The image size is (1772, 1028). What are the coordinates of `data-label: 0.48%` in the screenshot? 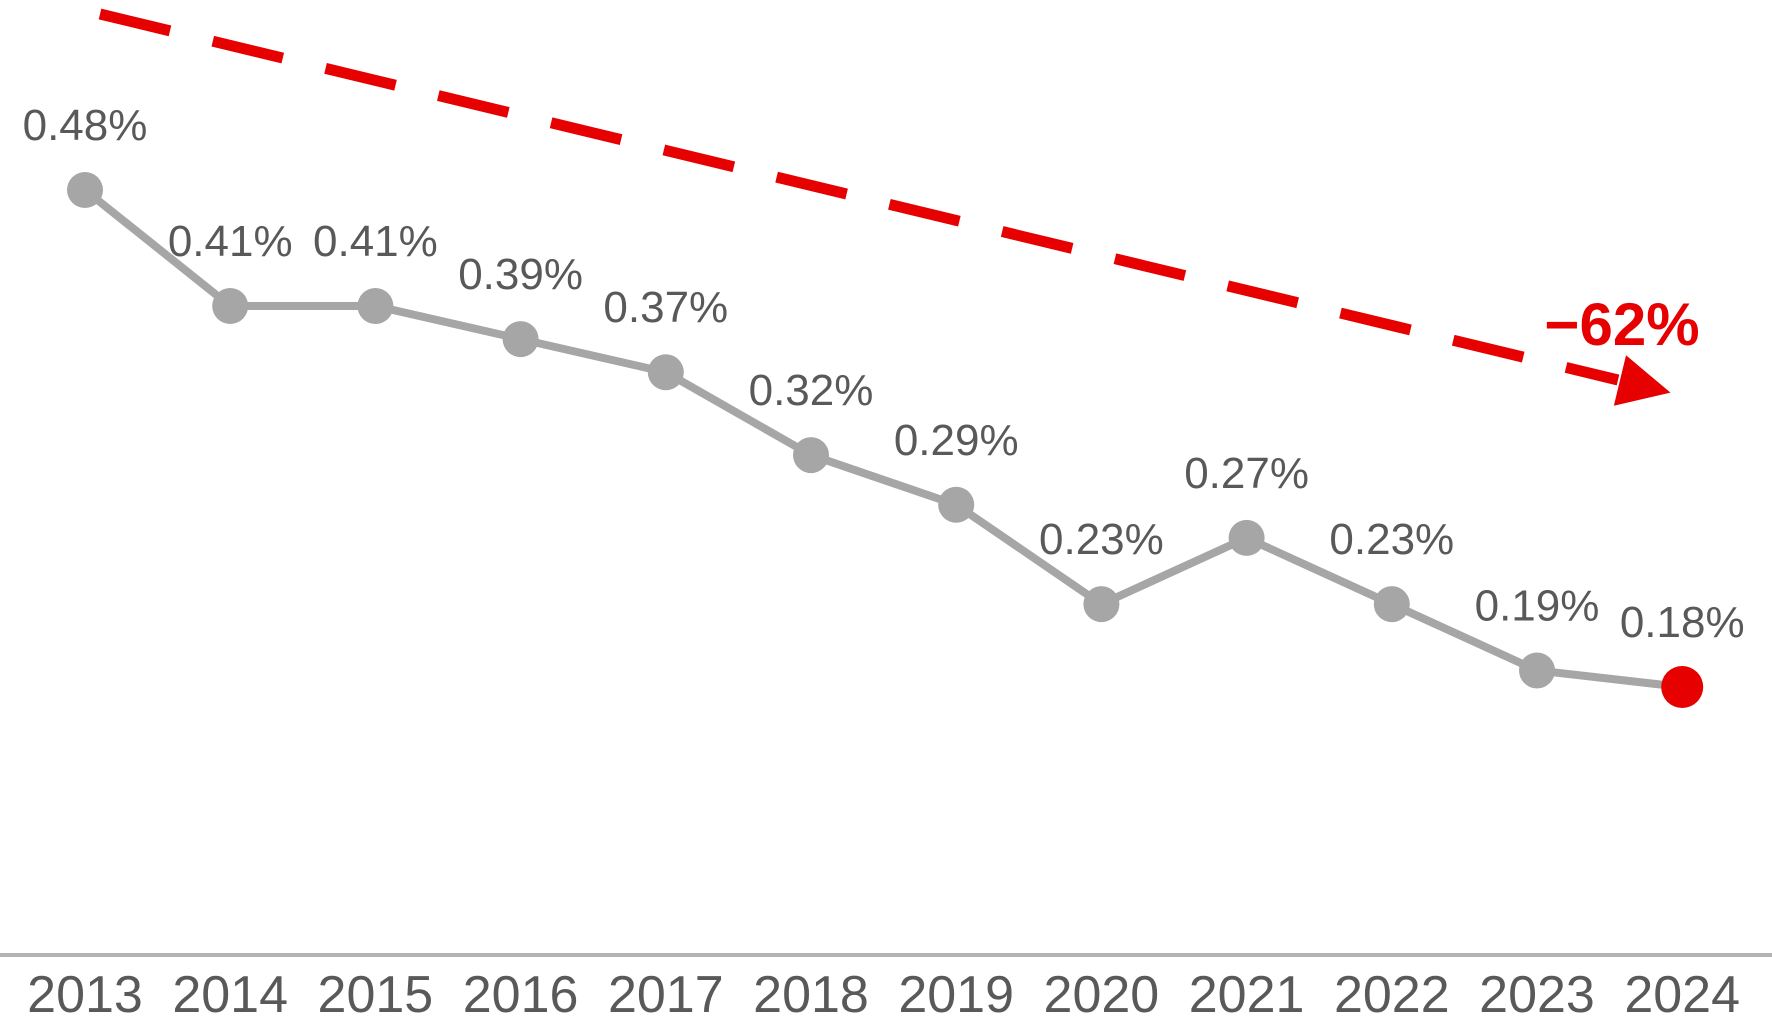 It's located at (85, 125).